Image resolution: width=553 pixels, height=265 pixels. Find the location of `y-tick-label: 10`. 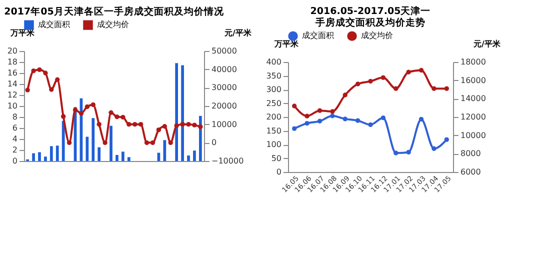

y-tick-label: 10 is located at coordinates (12, 106).